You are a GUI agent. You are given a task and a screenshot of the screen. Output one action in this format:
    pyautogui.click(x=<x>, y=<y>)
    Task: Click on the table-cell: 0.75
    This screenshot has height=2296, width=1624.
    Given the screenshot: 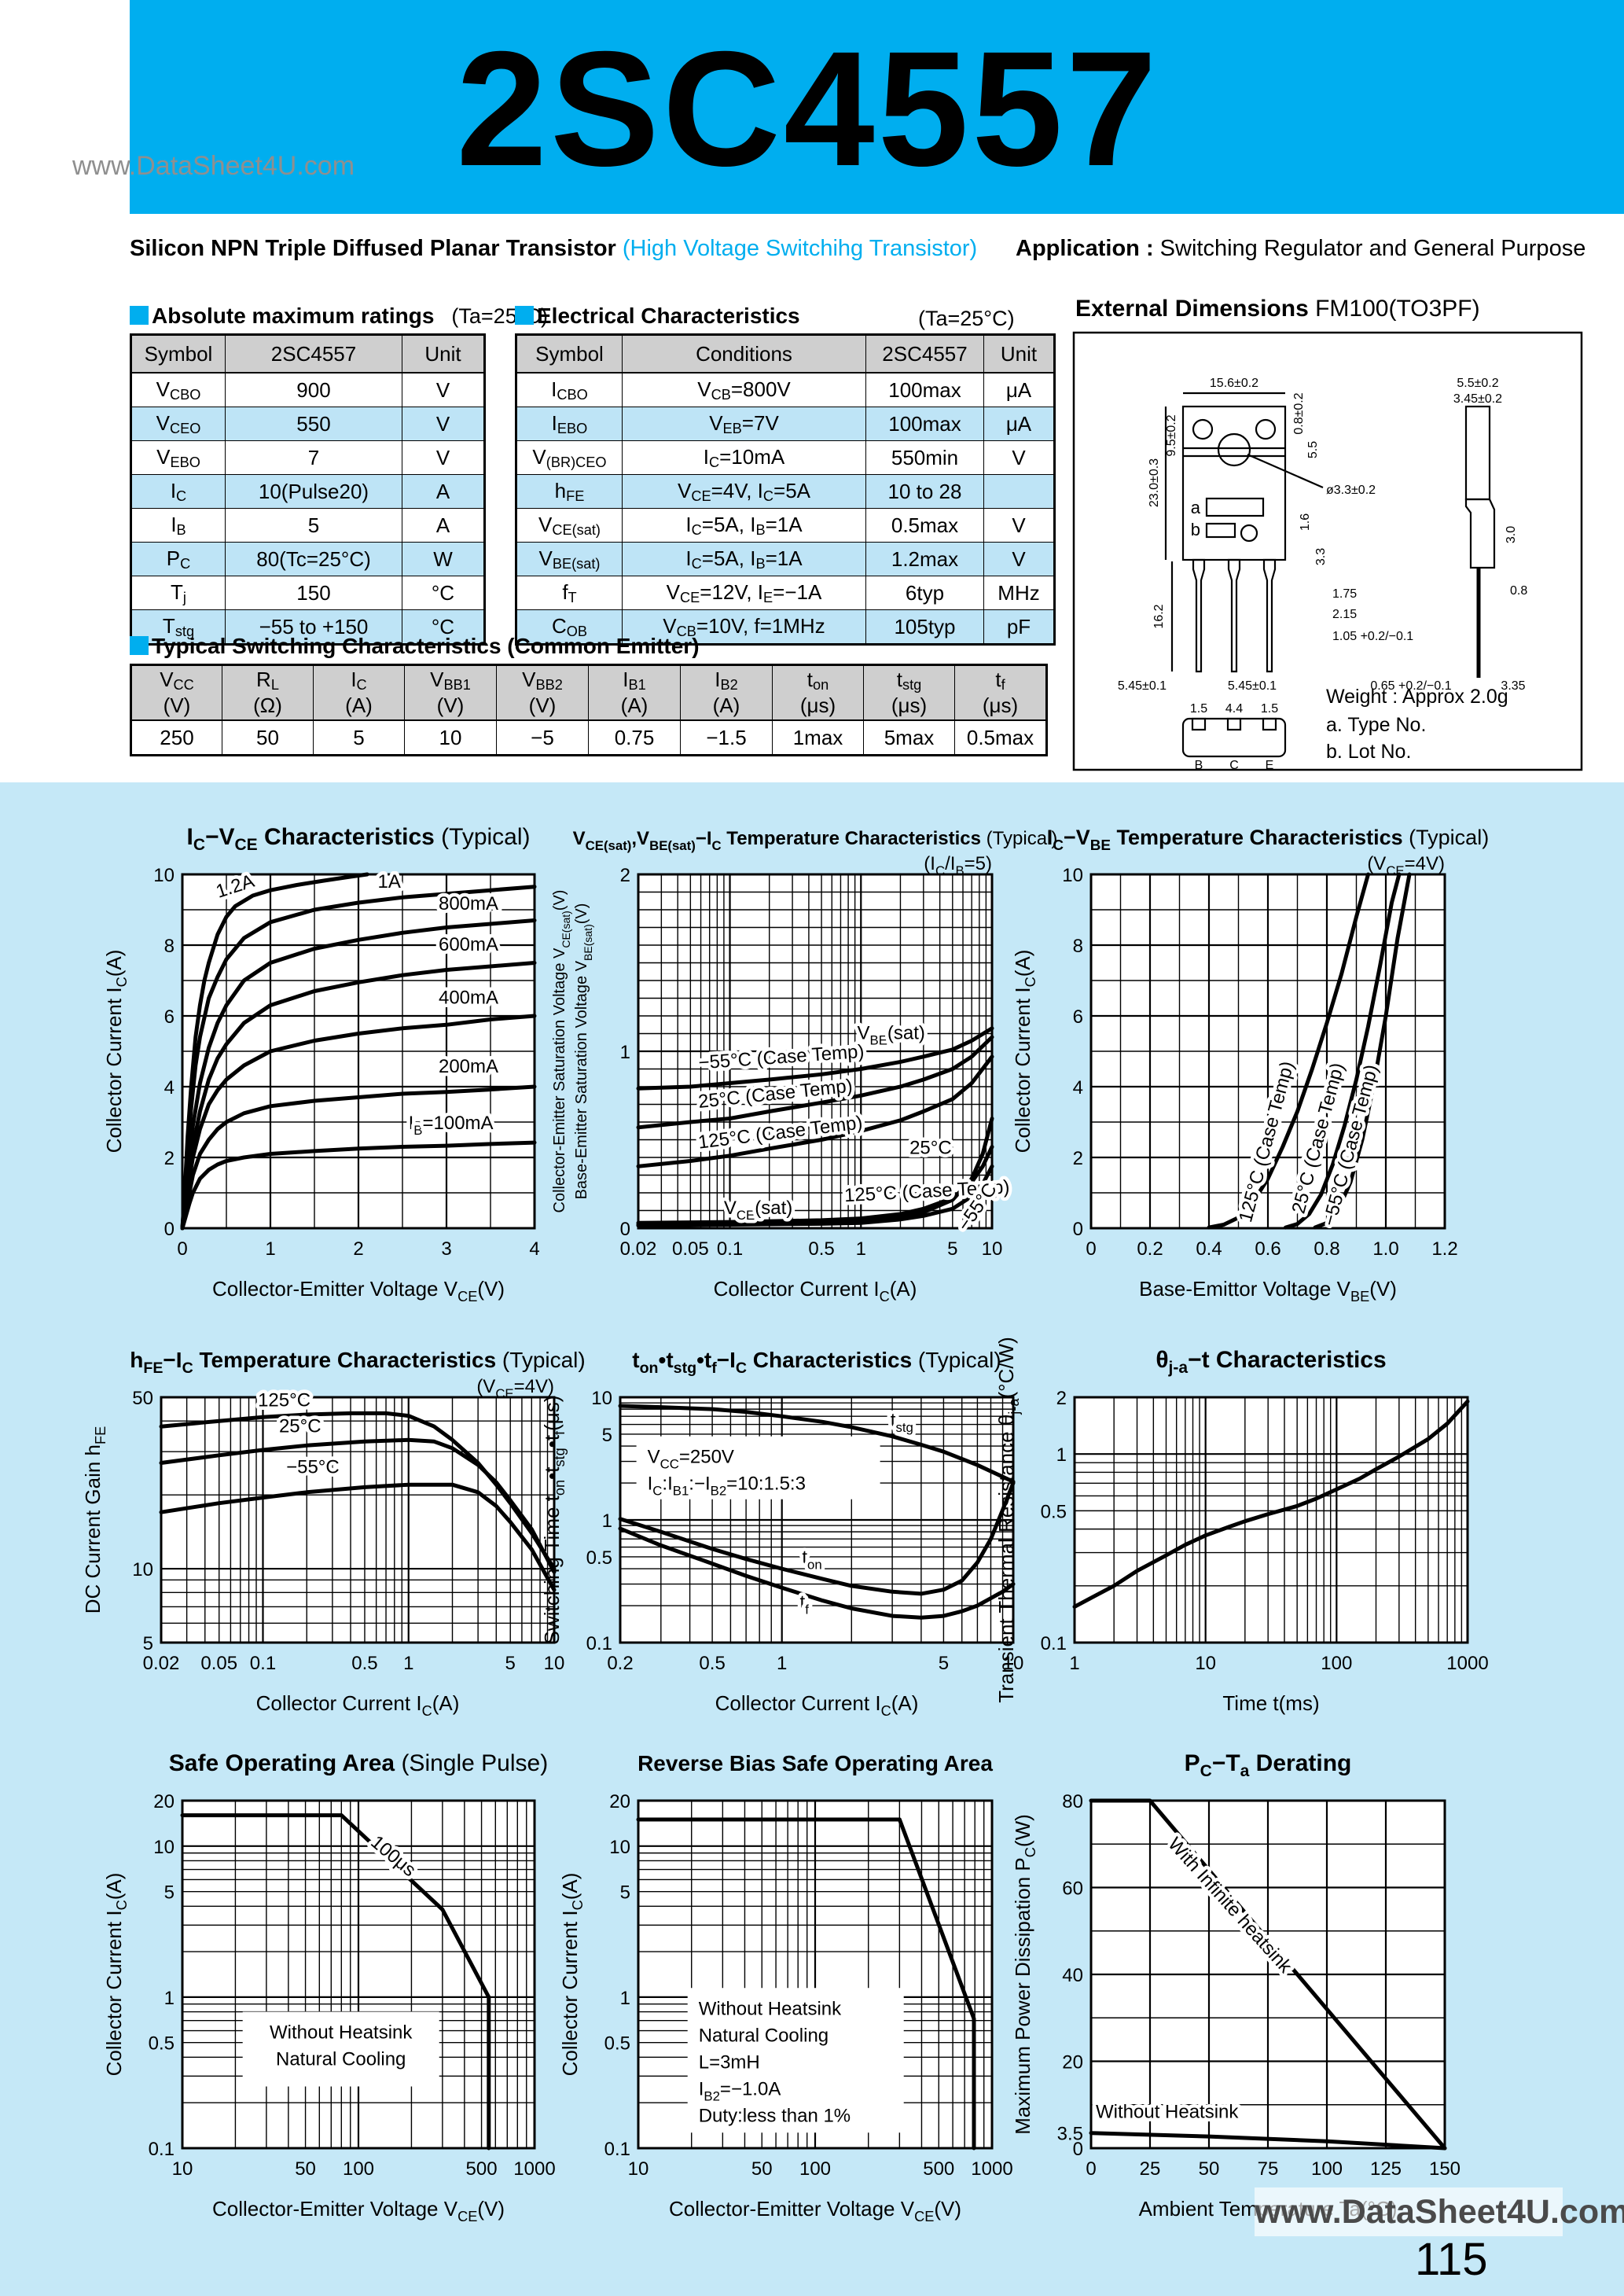 What is the action you would take?
    pyautogui.click(x=634, y=737)
    